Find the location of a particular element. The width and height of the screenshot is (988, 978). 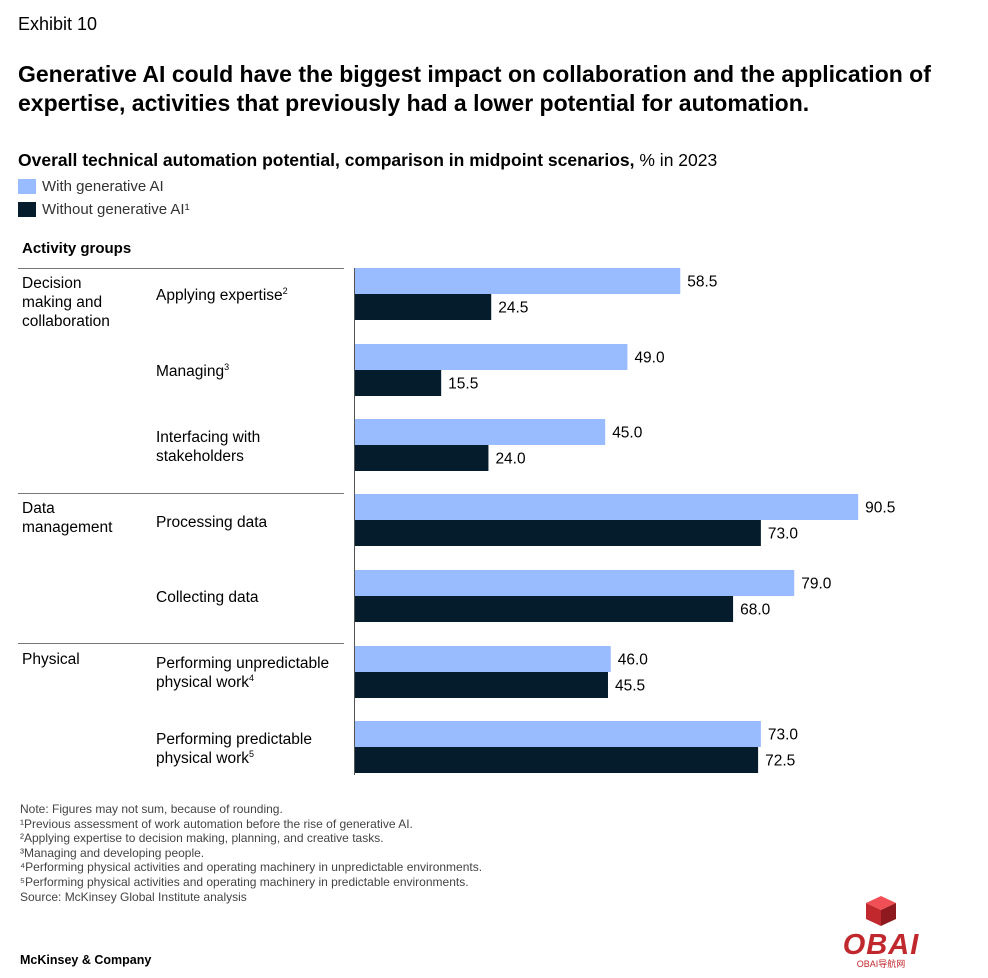

watermark-subtext: OBAI导航网 is located at coordinates (881, 963).